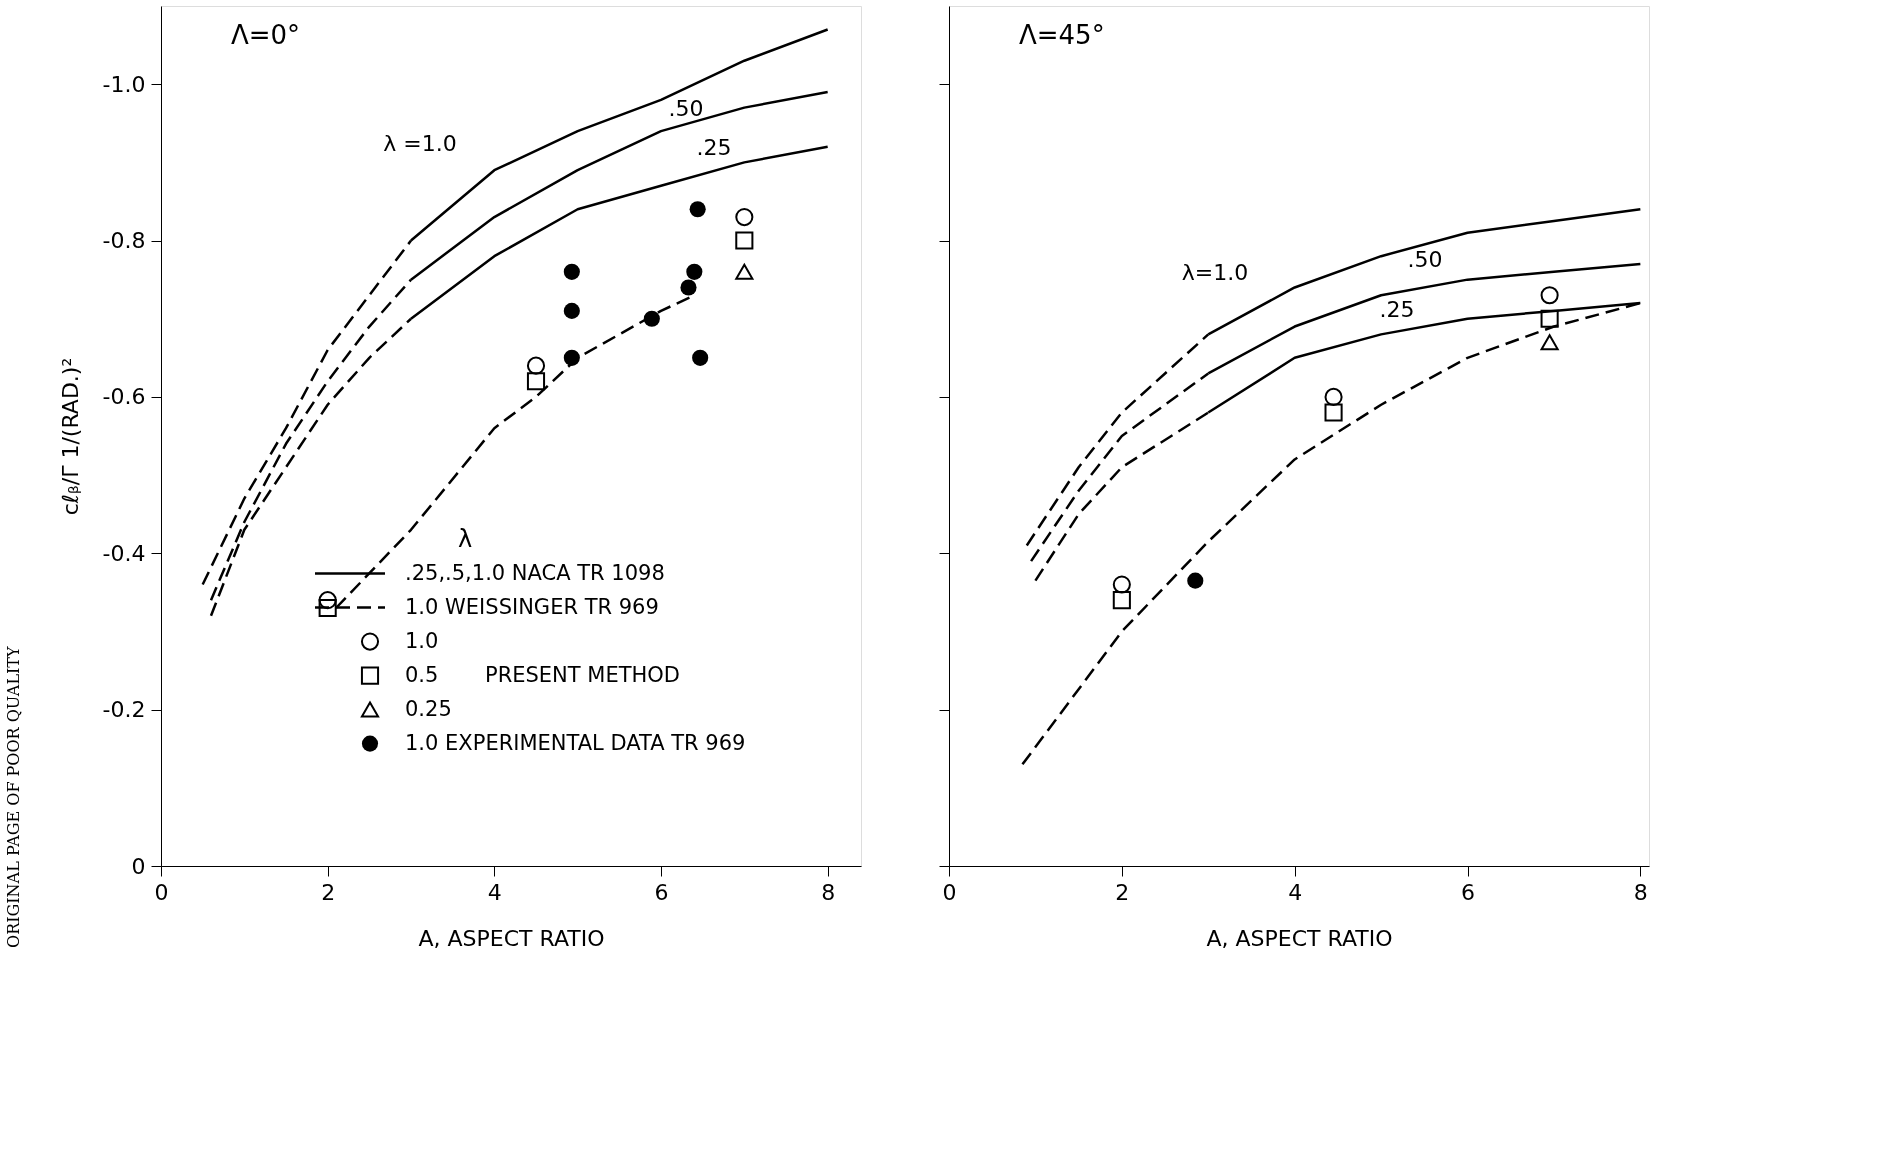 The height and width of the screenshot is (1157, 1893). Describe the element at coordinates (422, 640) in the screenshot. I see `legend-label: 1.0` at that location.